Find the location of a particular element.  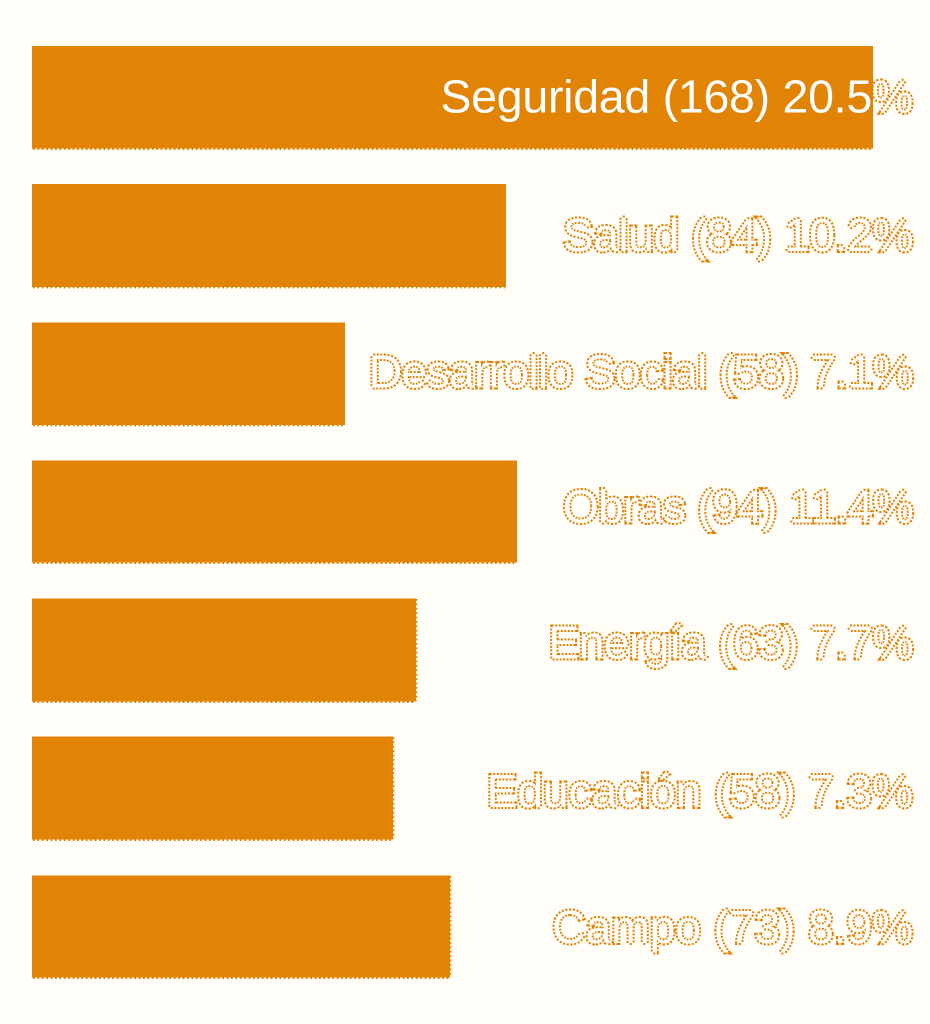

svg-text: Salud (84) 10.2% is located at coordinates (738, 235).